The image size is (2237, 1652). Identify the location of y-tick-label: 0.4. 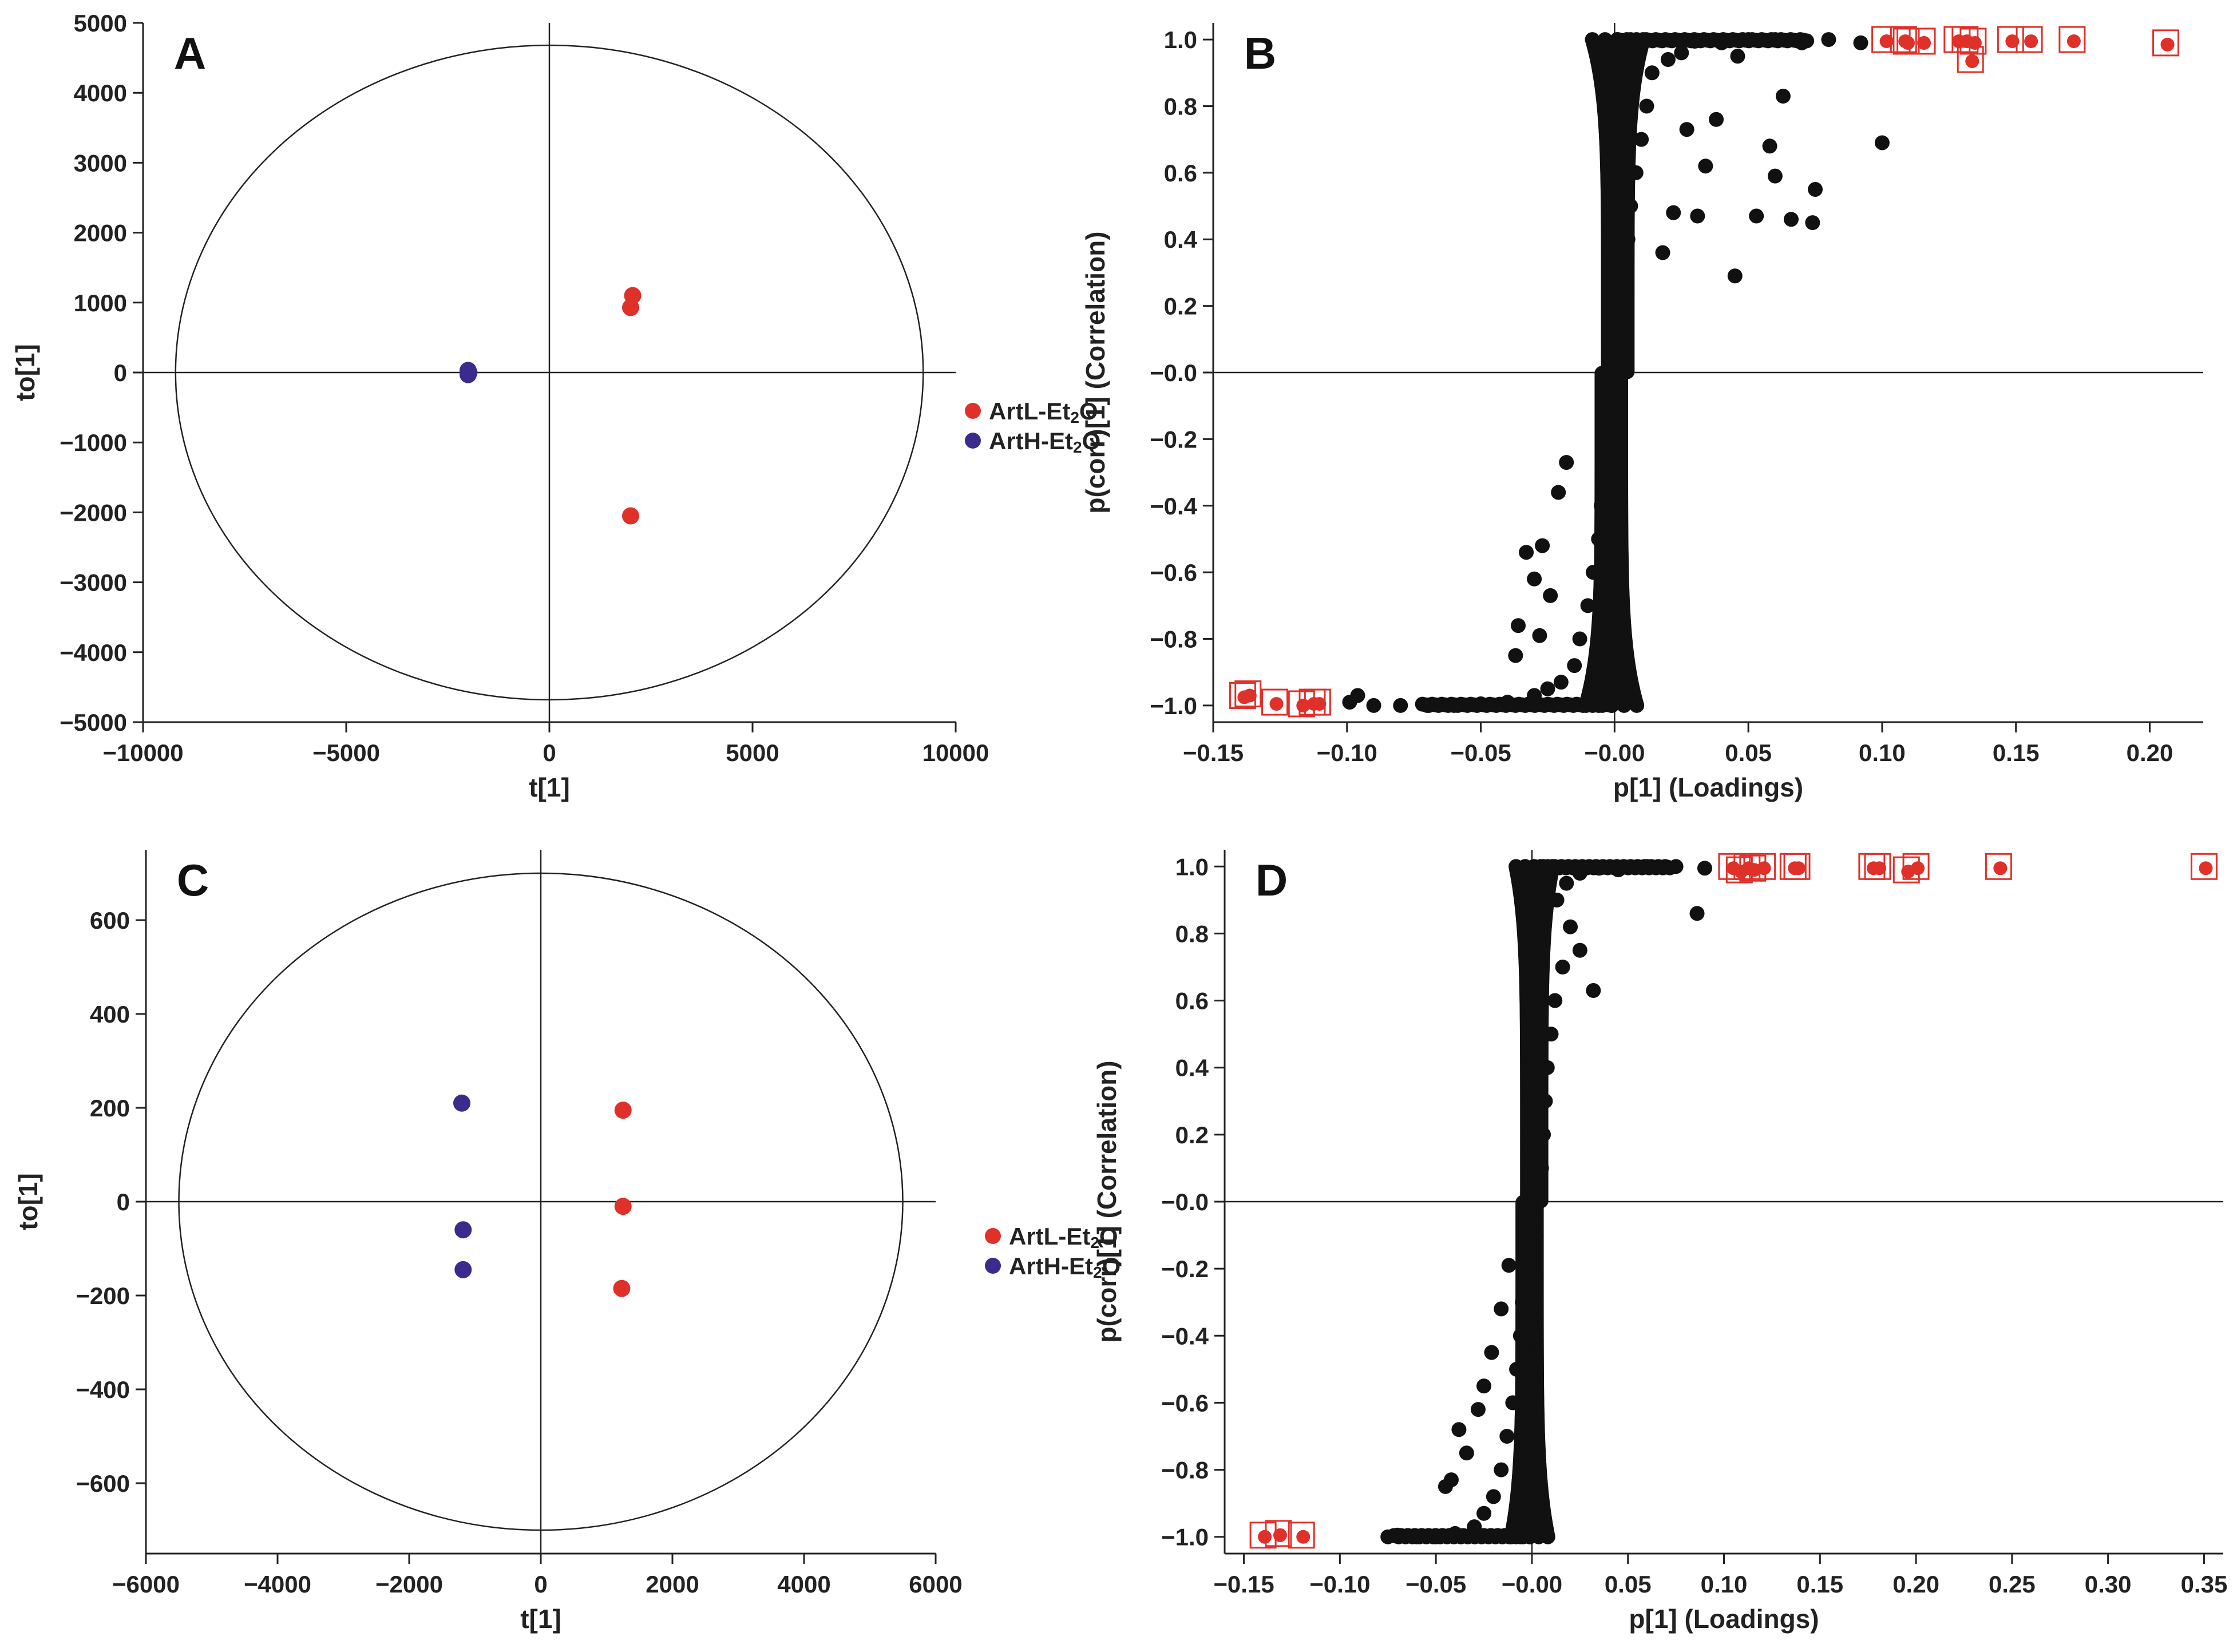
(1192, 1068).